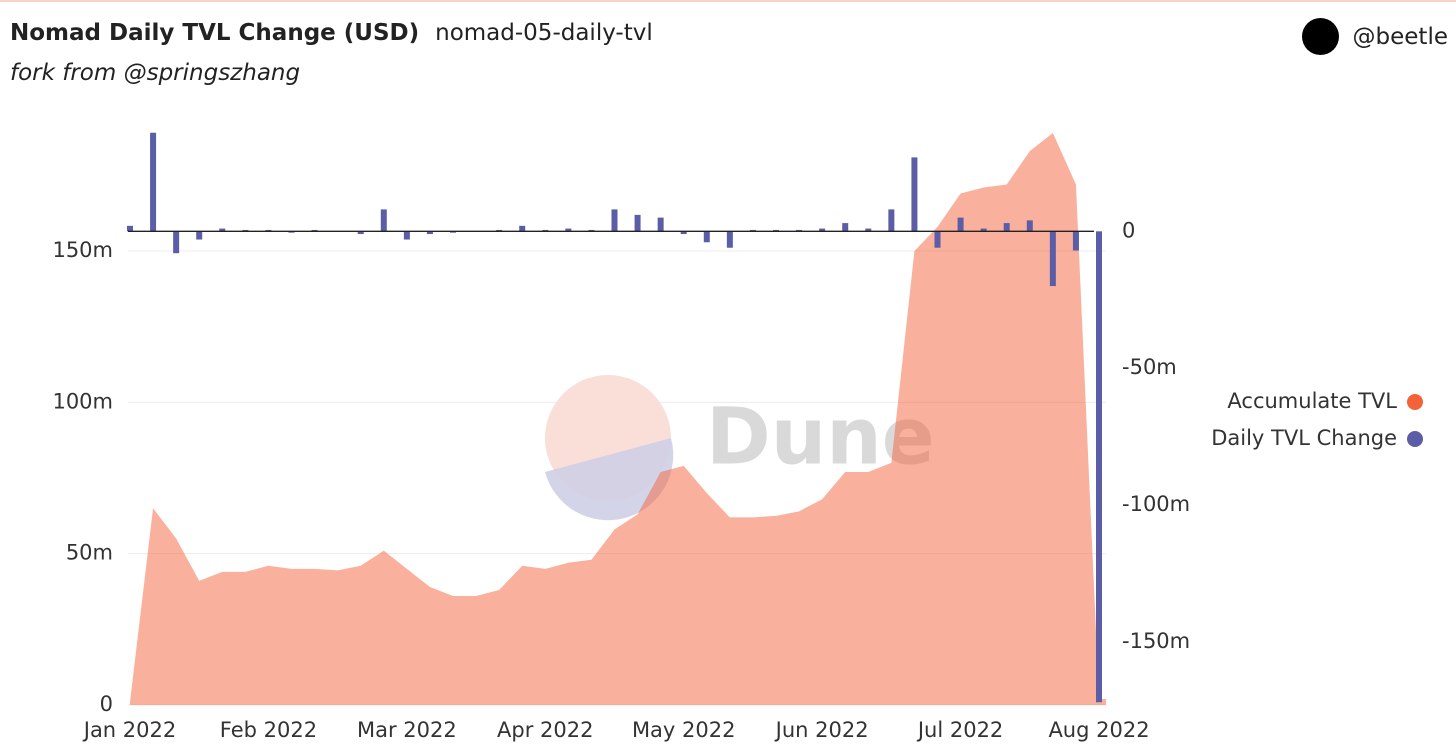 This screenshot has width=1456, height=745. What do you see at coordinates (82, 250) in the screenshot?
I see `y-tick-label: 150m` at bounding box center [82, 250].